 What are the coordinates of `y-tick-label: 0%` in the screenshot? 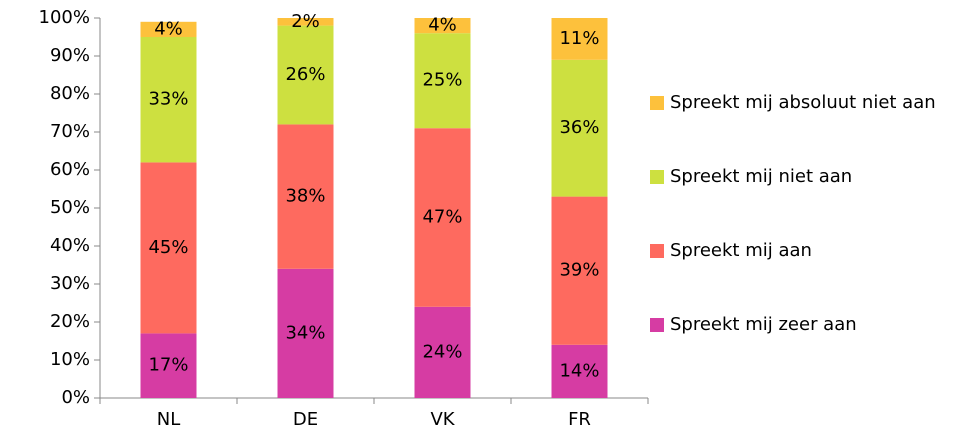 It's located at (75, 397).